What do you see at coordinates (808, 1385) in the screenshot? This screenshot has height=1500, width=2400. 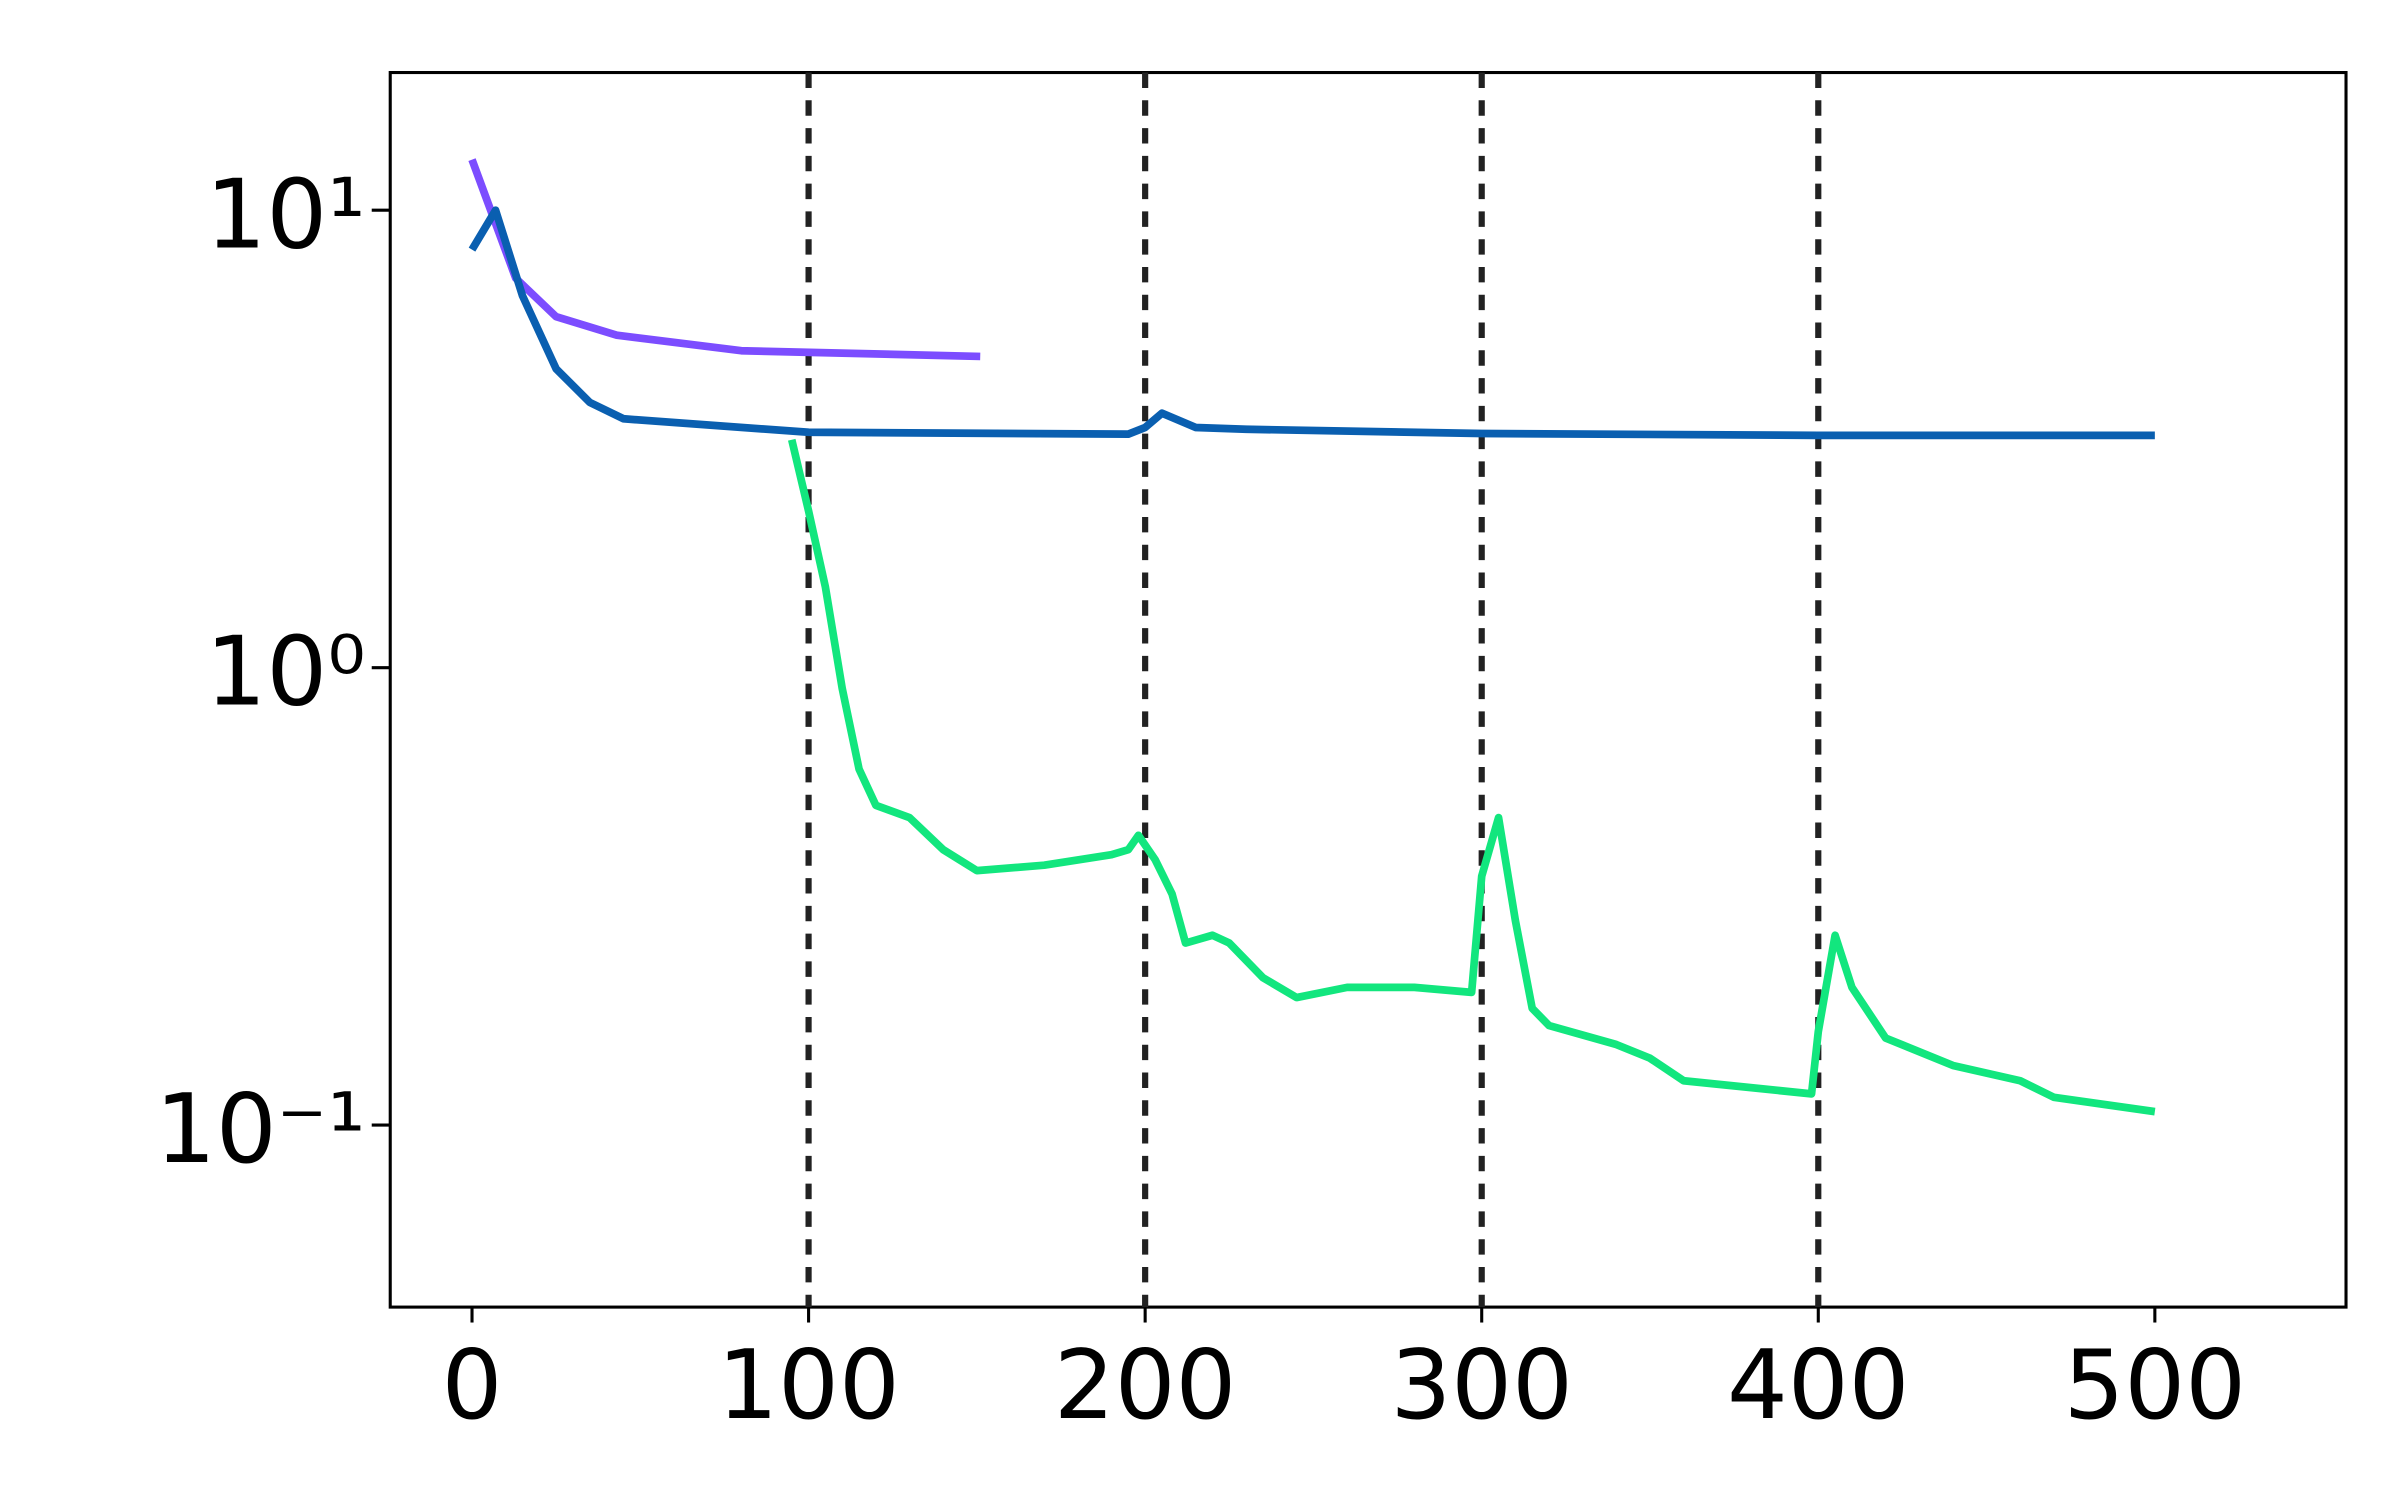 I see `x-tick-label: 100` at bounding box center [808, 1385].